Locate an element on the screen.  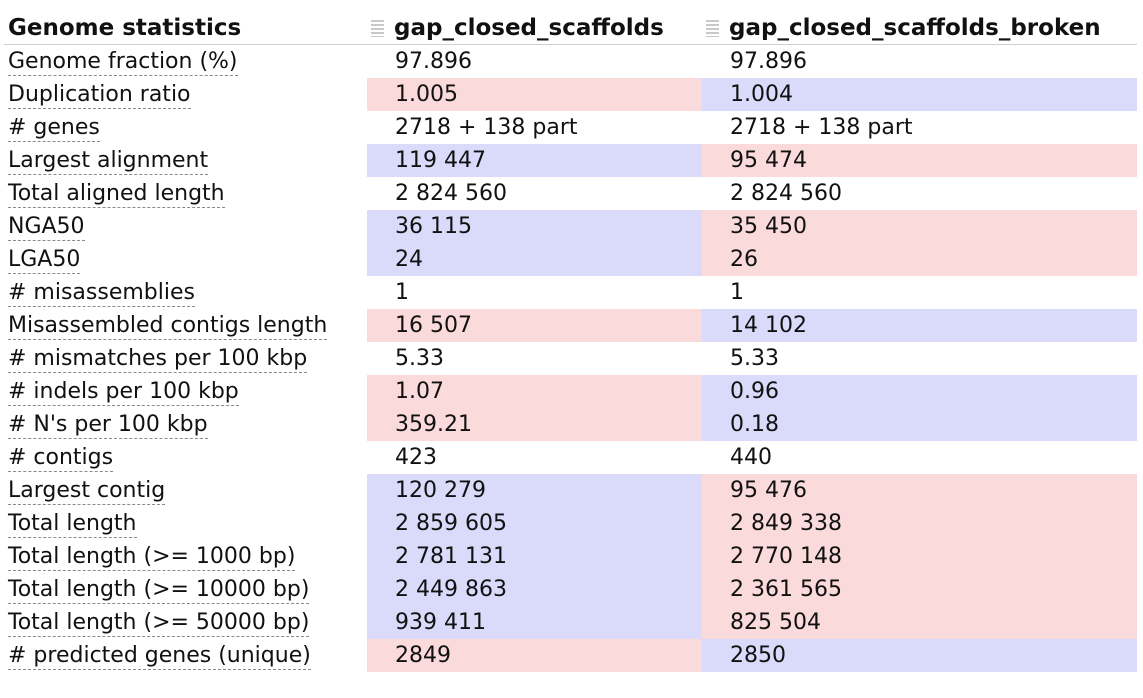
metric-label: Largest contig is located at coordinates (87, 491).